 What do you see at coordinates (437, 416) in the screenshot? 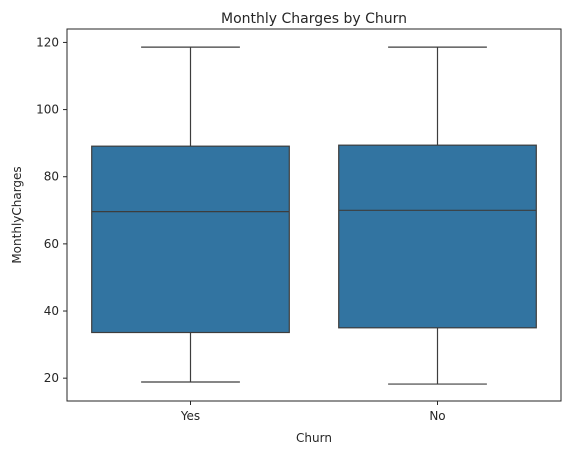
I see `x-tick-label: No` at bounding box center [437, 416].